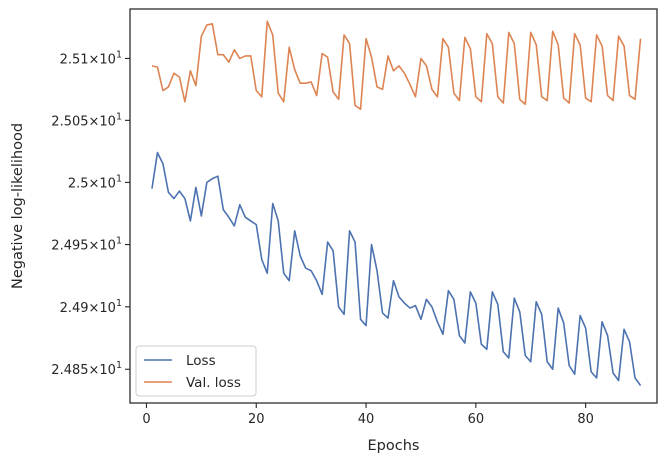 The image size is (667, 463). I want to click on x-tick-label: 40, so click(366, 419).